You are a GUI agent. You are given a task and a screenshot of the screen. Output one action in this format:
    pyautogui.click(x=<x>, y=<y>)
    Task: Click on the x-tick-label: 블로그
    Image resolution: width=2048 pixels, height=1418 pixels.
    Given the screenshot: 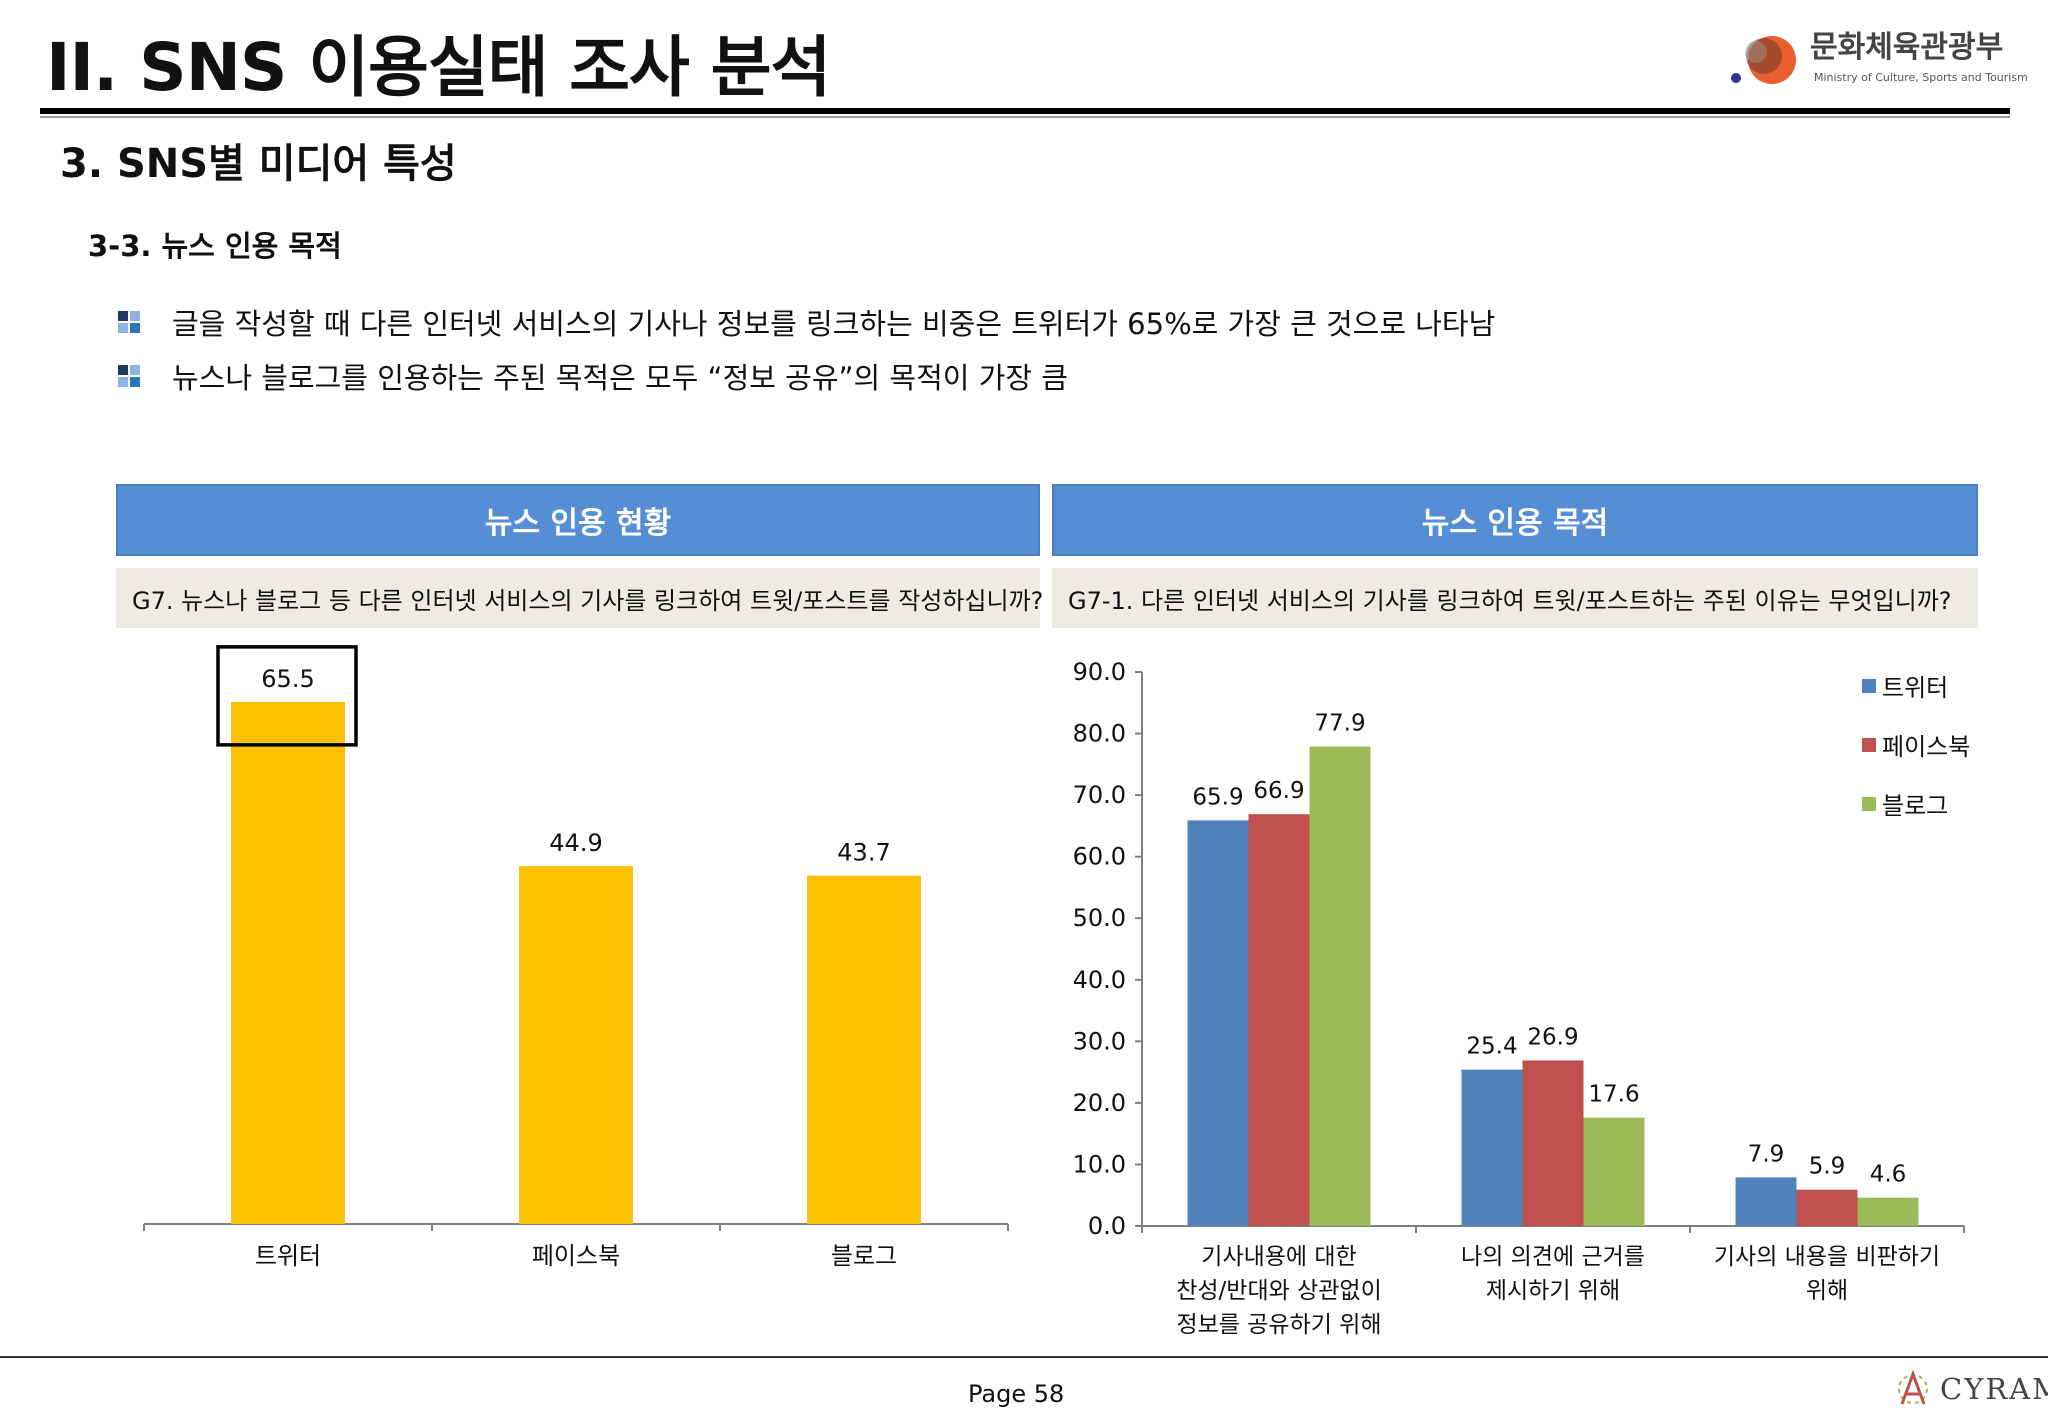 What is the action you would take?
    pyautogui.click(x=864, y=1256)
    